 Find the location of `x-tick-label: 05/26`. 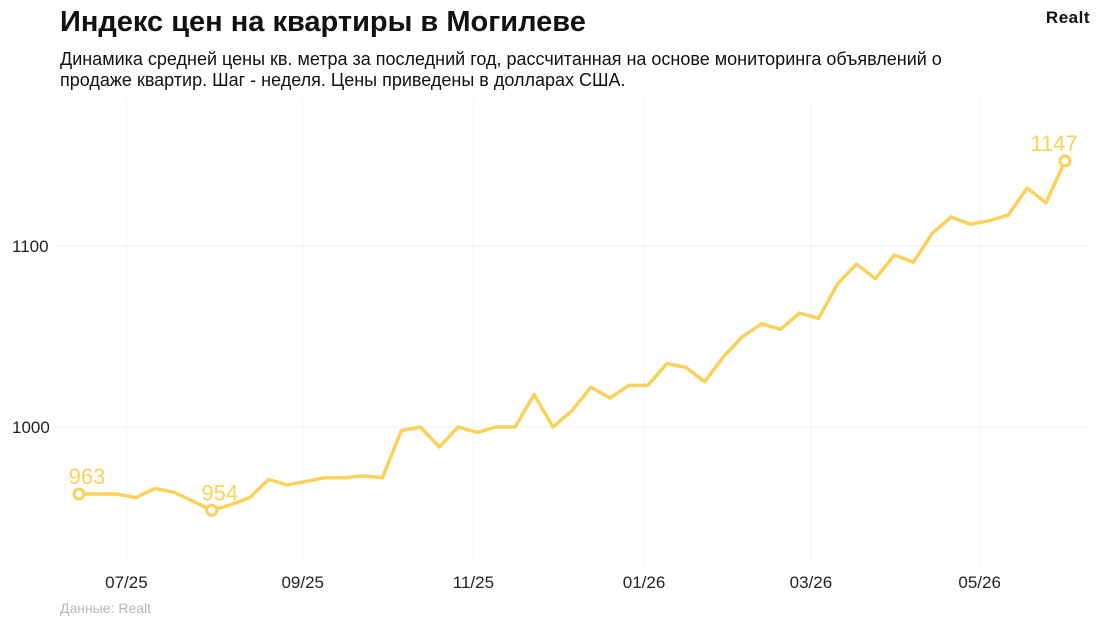

x-tick-label: 05/26 is located at coordinates (979, 582).